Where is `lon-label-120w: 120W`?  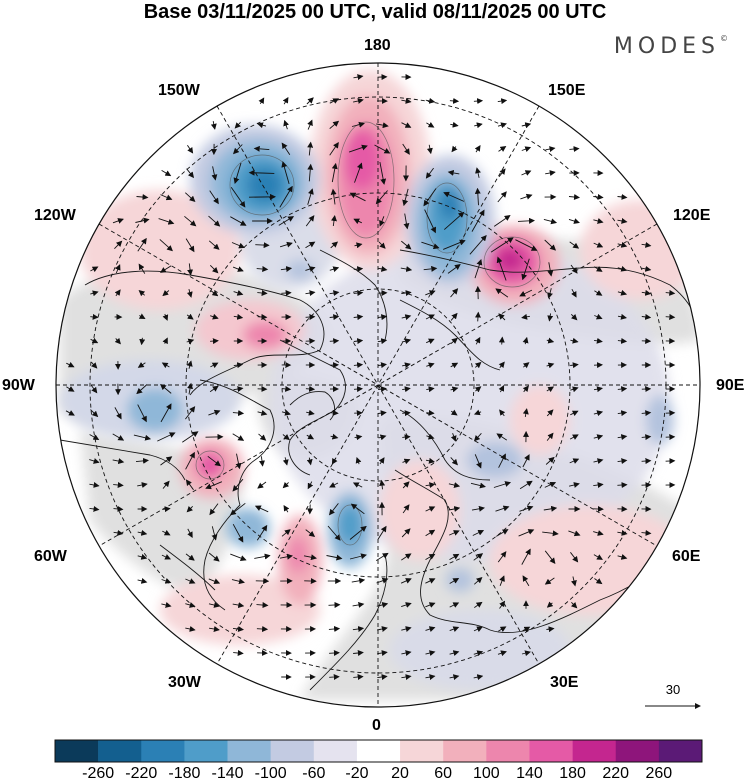 lon-label-120w: 120W is located at coordinates (55, 215).